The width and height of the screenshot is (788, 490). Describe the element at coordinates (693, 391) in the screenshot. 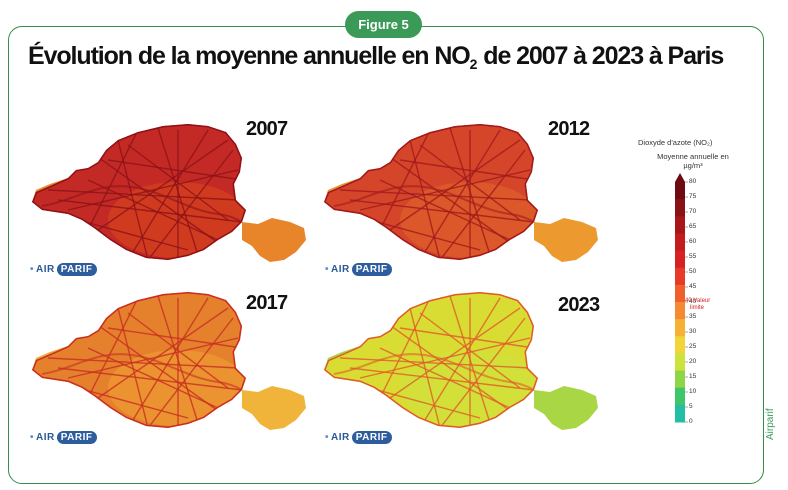

I see `legend-tick-label: 10` at that location.